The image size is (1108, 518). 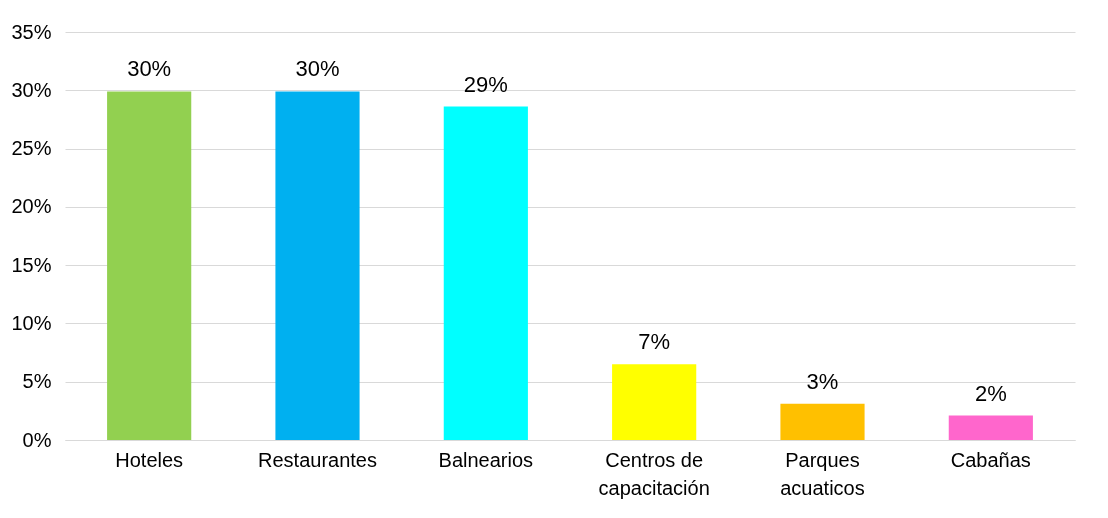 I want to click on y-tick-label: 5%, so click(x=37, y=381).